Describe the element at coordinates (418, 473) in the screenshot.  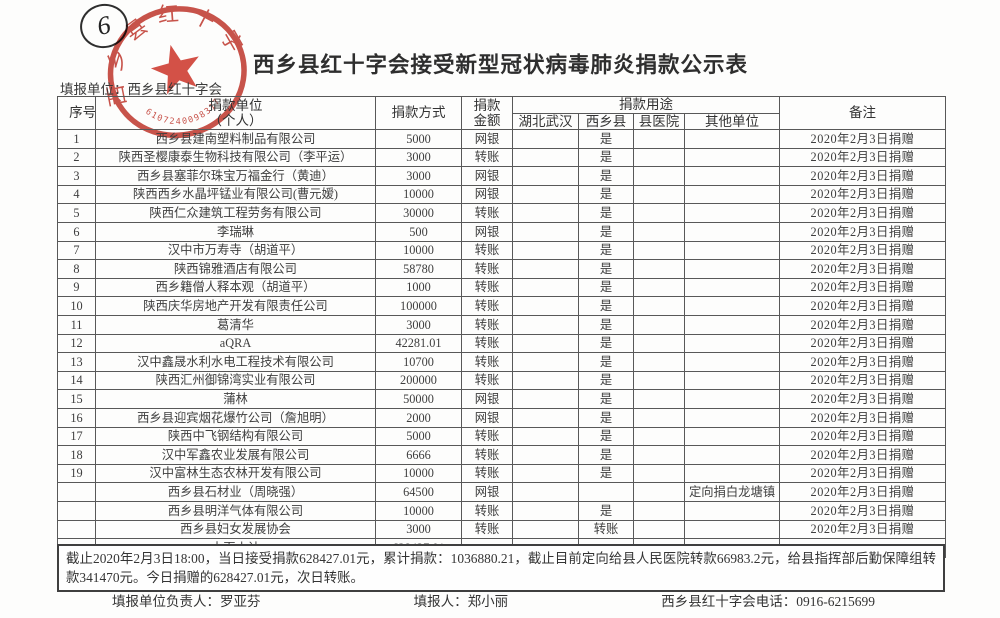
I see `cell-amount: 10000` at that location.